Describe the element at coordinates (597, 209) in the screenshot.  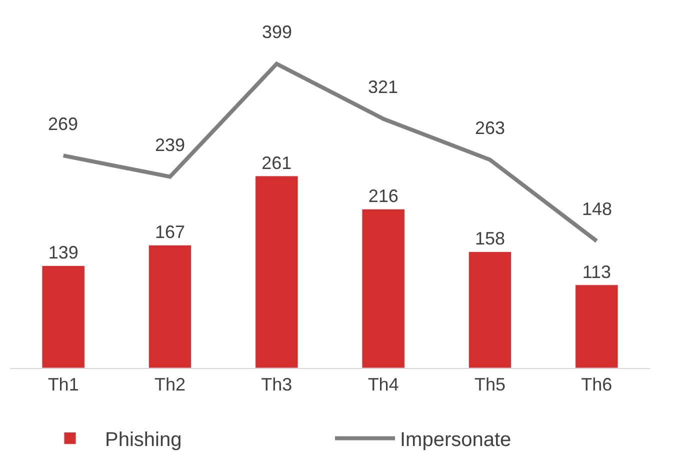
I see `data-label: 148` at that location.